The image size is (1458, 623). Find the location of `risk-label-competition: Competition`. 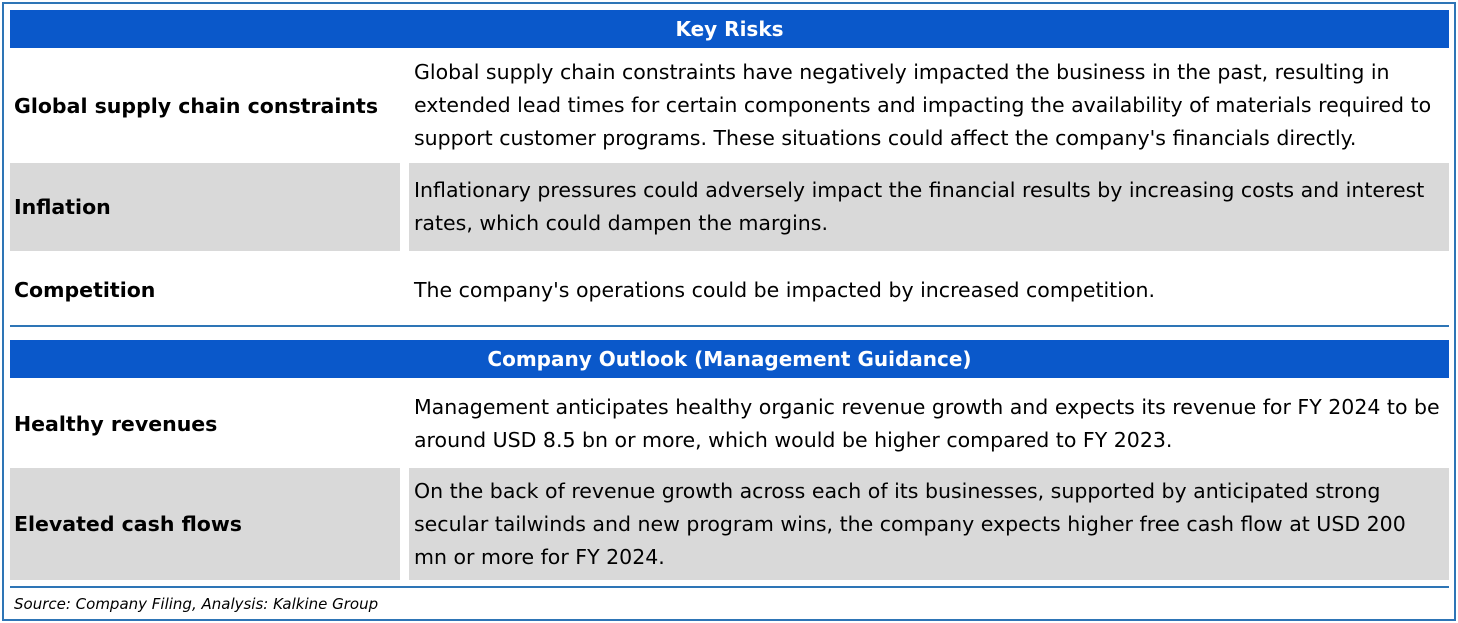

risk-label-competition: Competition is located at coordinates (85, 290).